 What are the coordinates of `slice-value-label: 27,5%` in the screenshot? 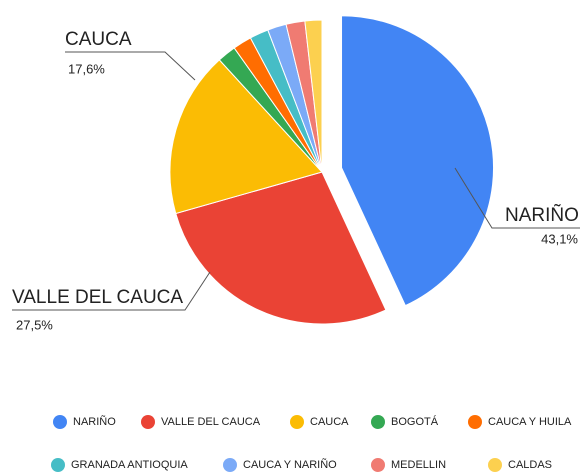 It's located at (34, 324).